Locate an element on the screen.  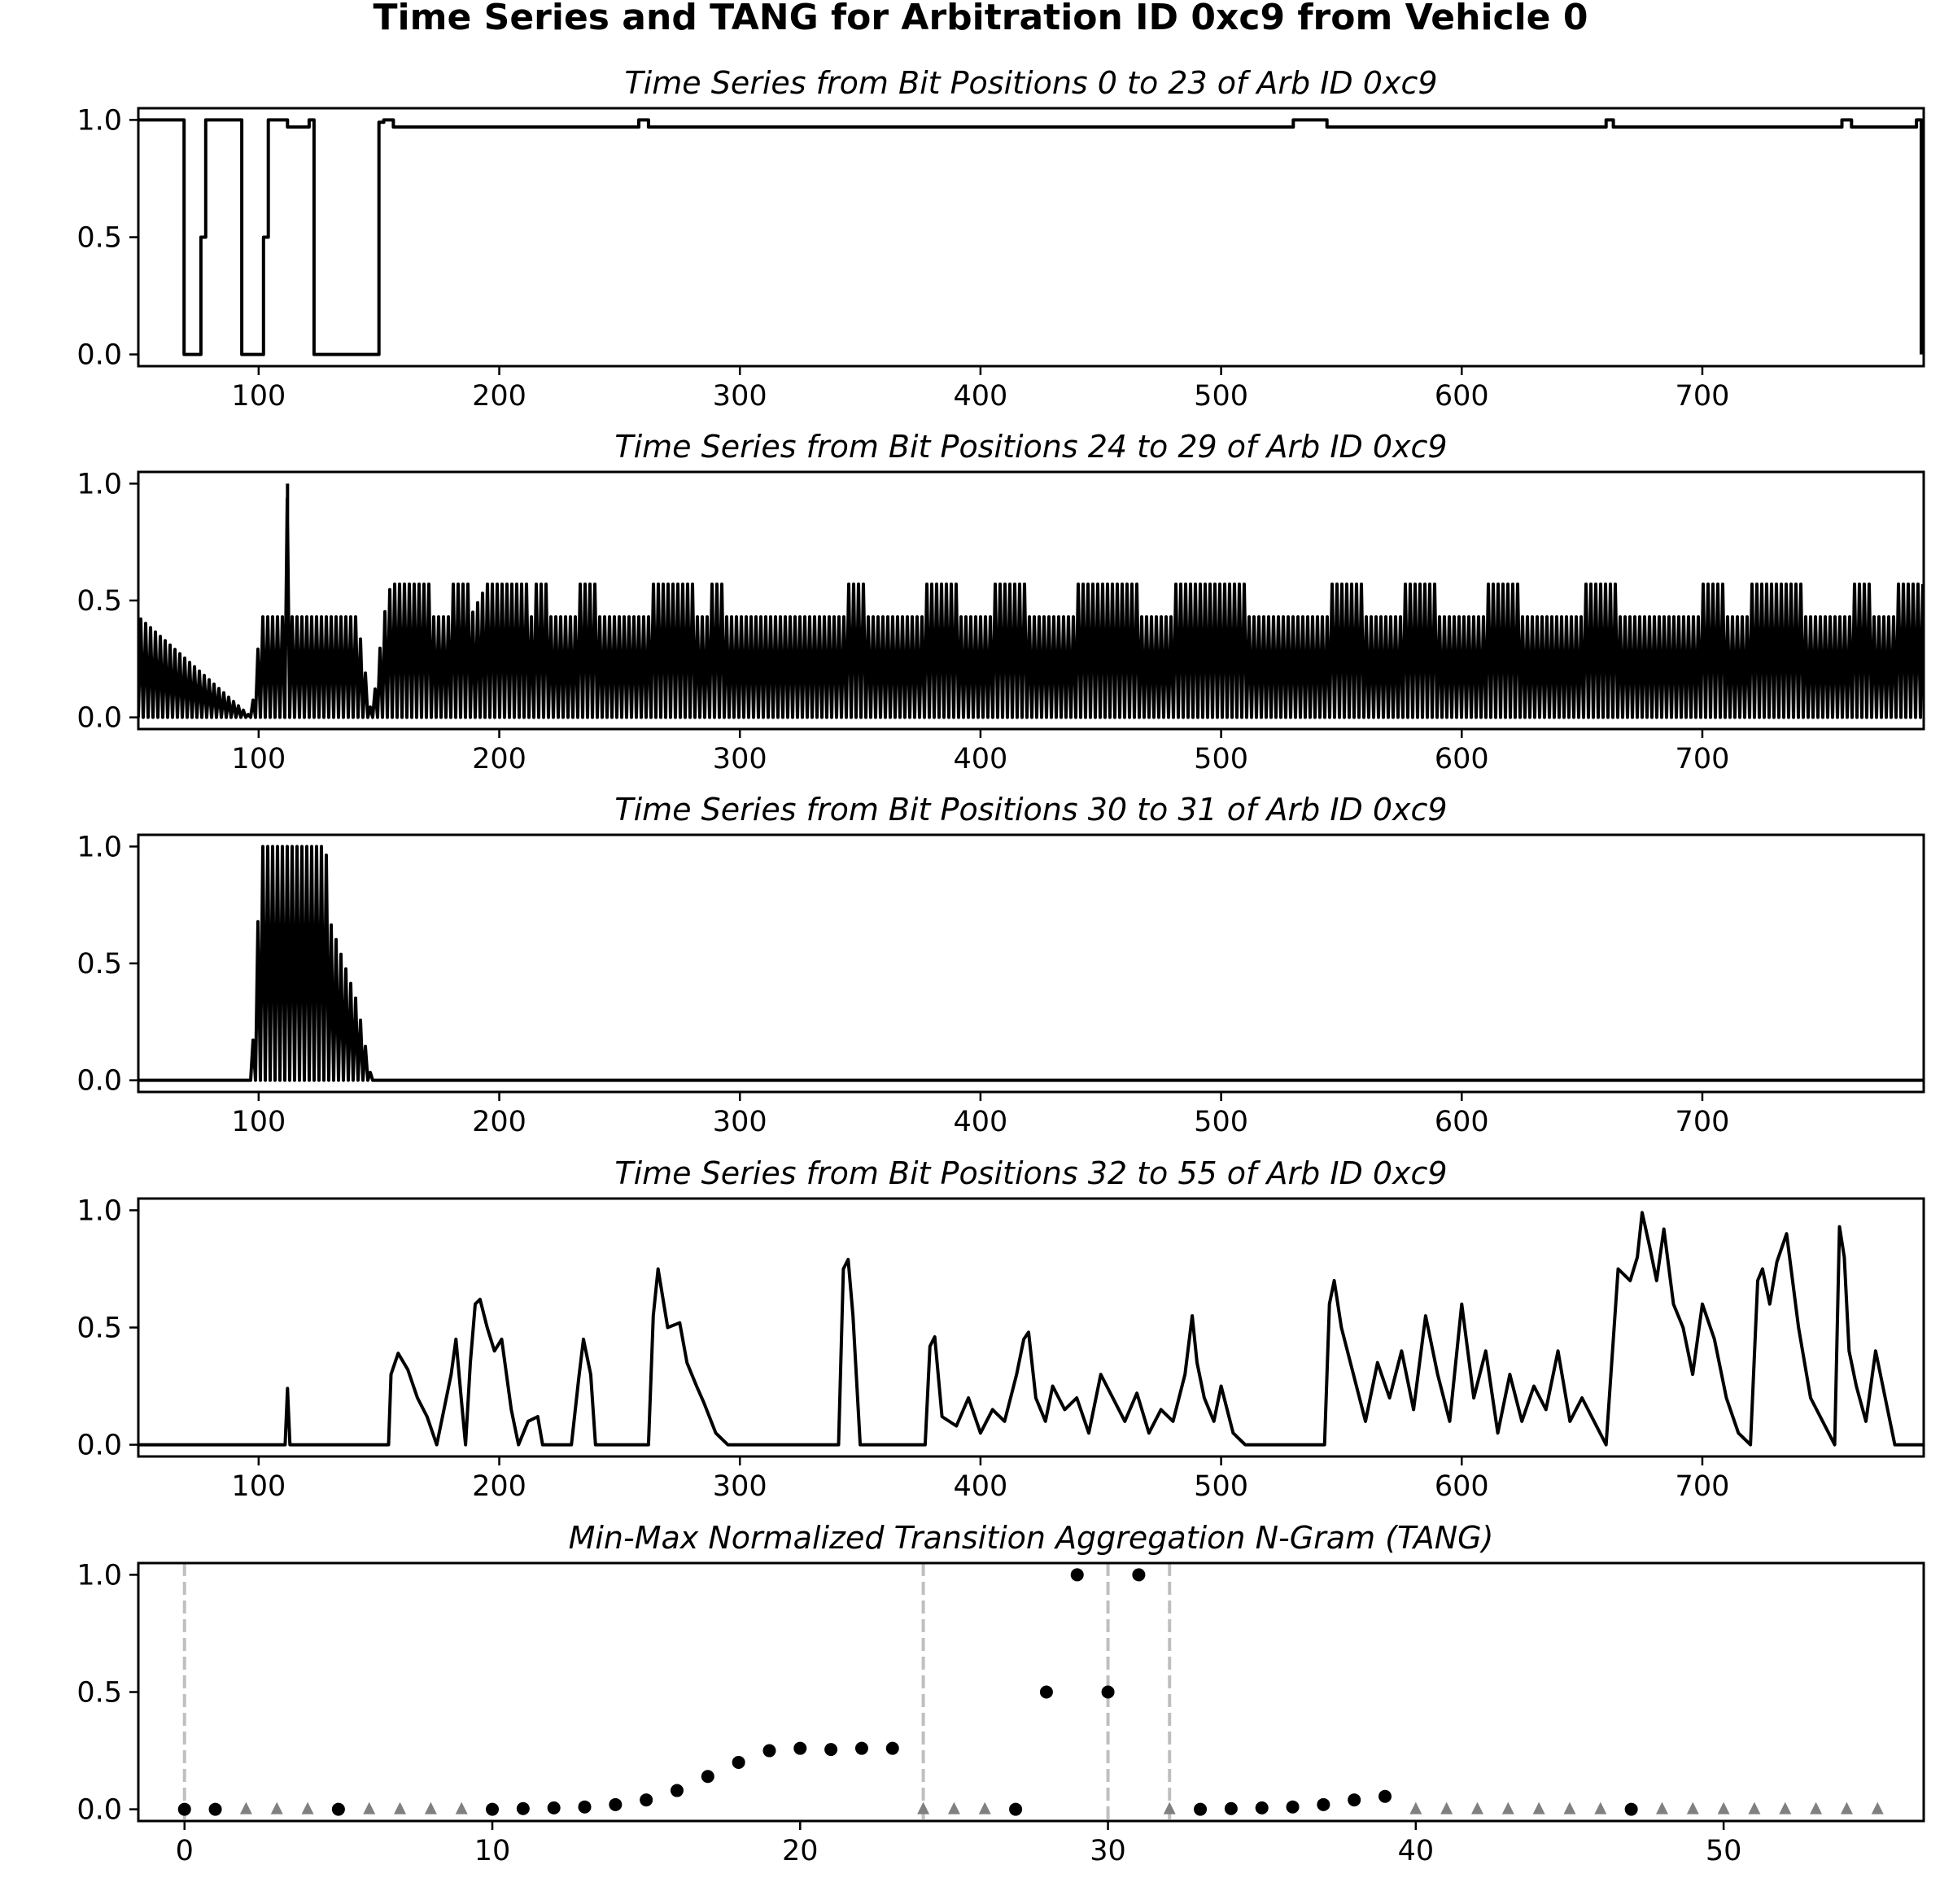
x-tick-label: 50 is located at coordinates (1724, 1851).